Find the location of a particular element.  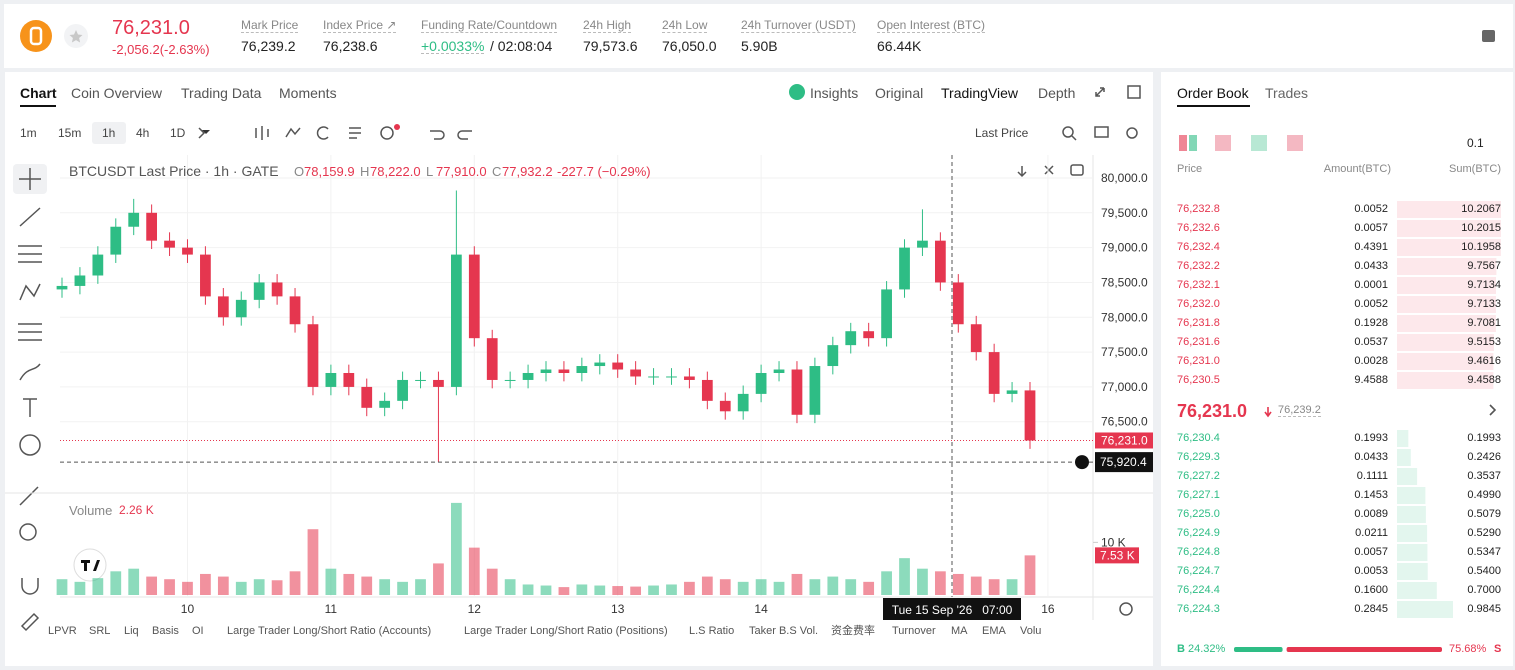

price-source: Last Price is located at coordinates (1002, 133).